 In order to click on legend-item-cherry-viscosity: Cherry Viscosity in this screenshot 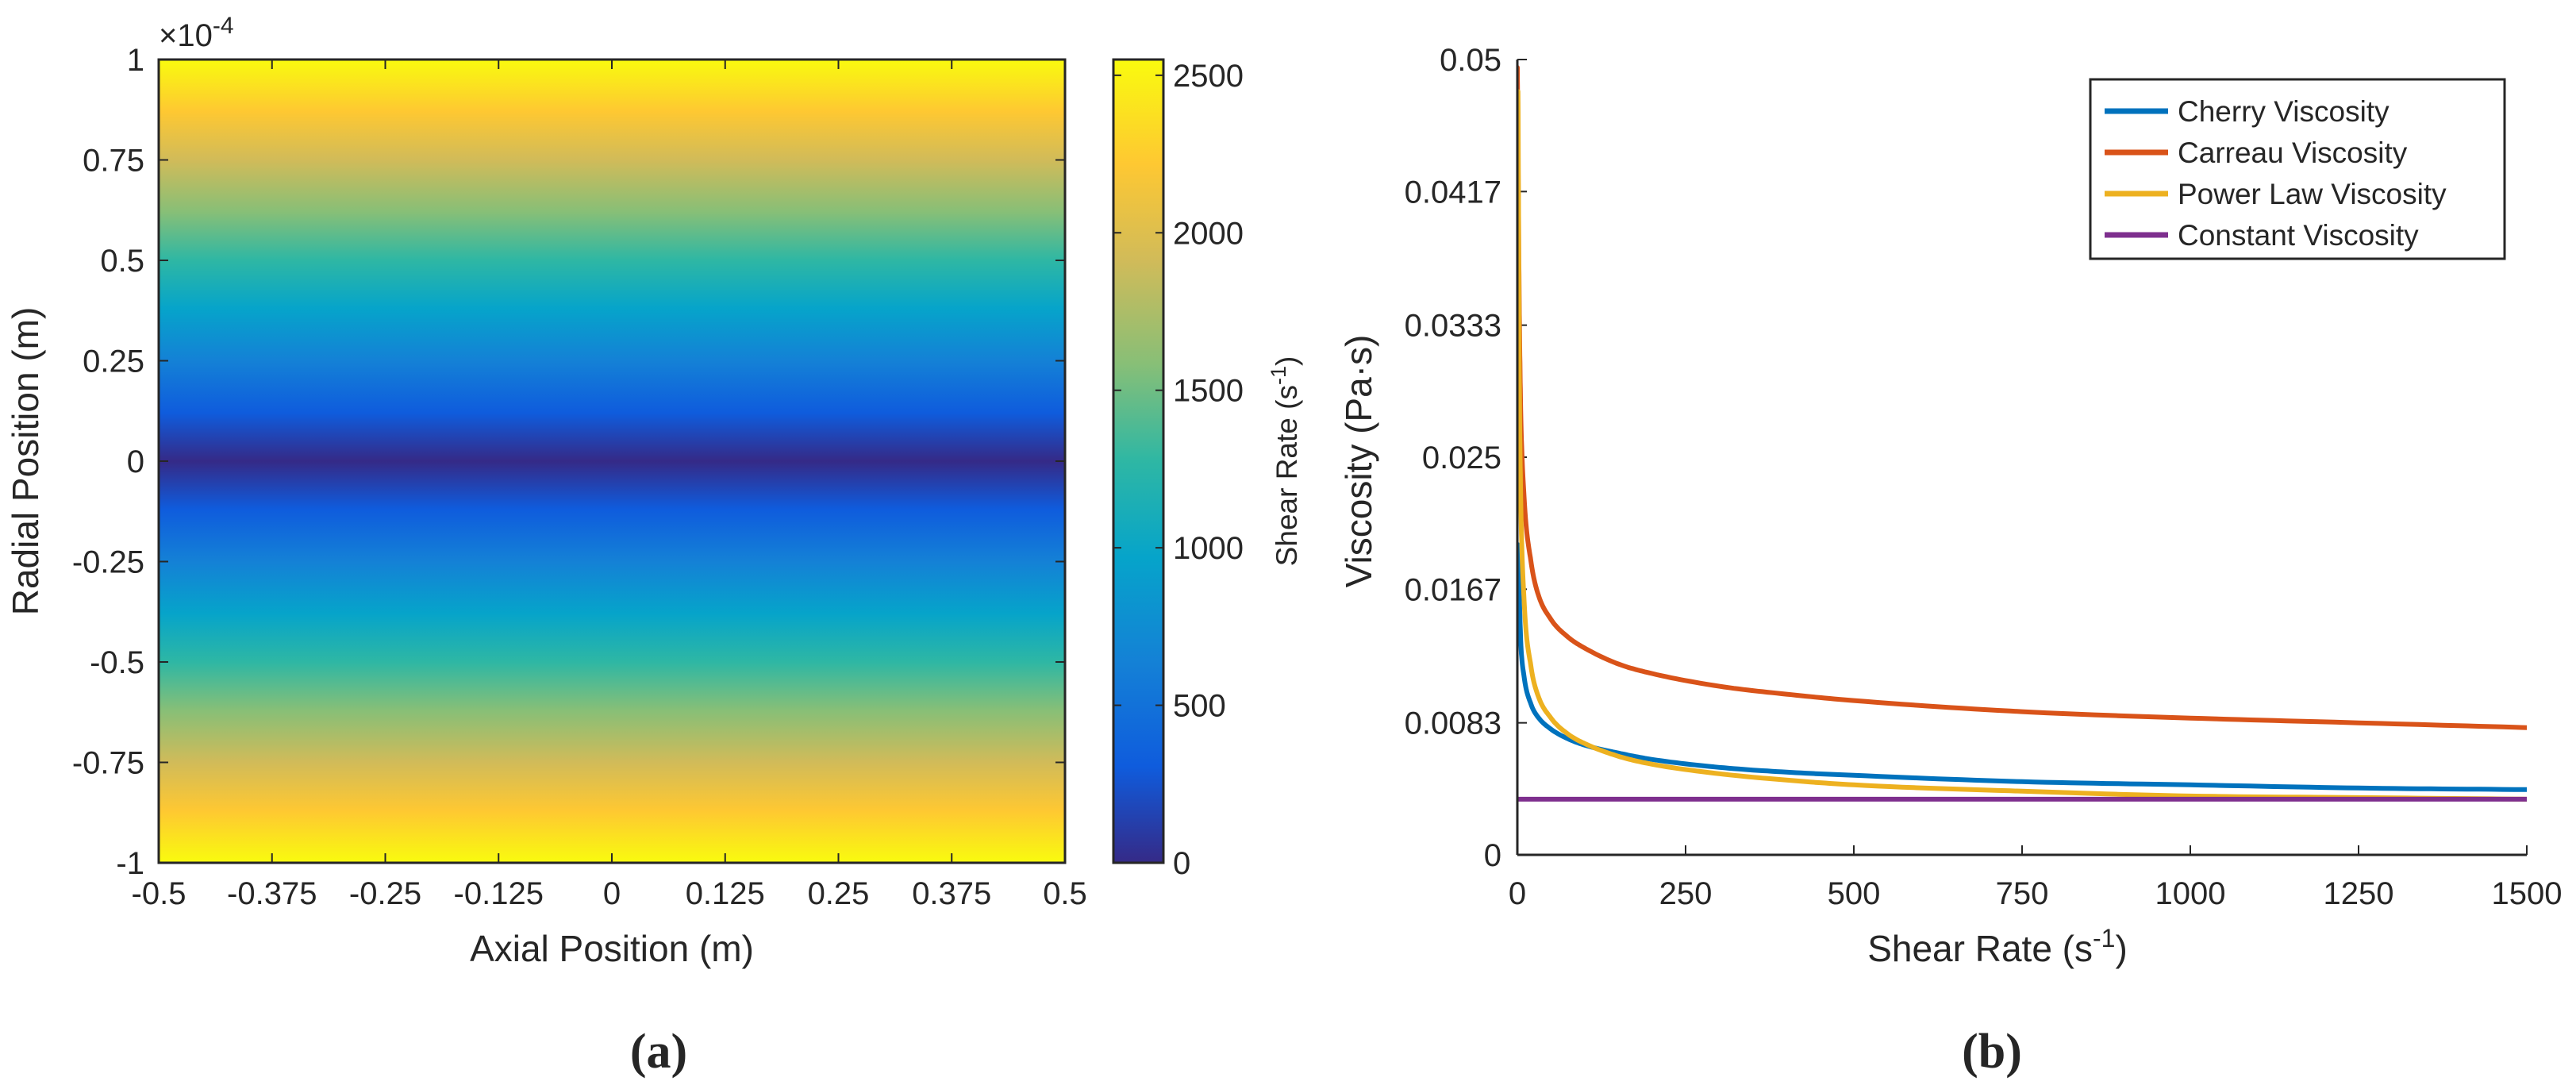, I will do `click(2247, 112)`.